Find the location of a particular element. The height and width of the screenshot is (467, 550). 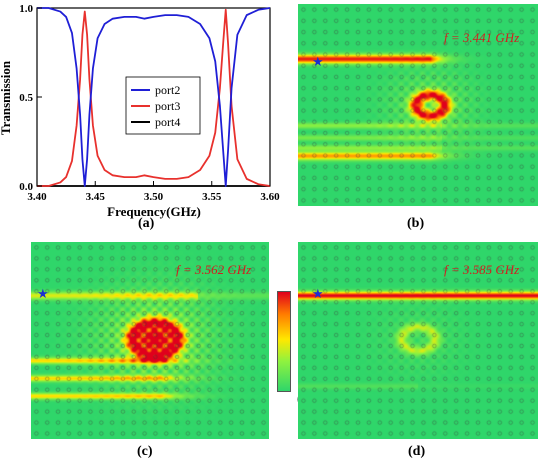

y-axis-label: Transmission is located at coordinates (6, 97).